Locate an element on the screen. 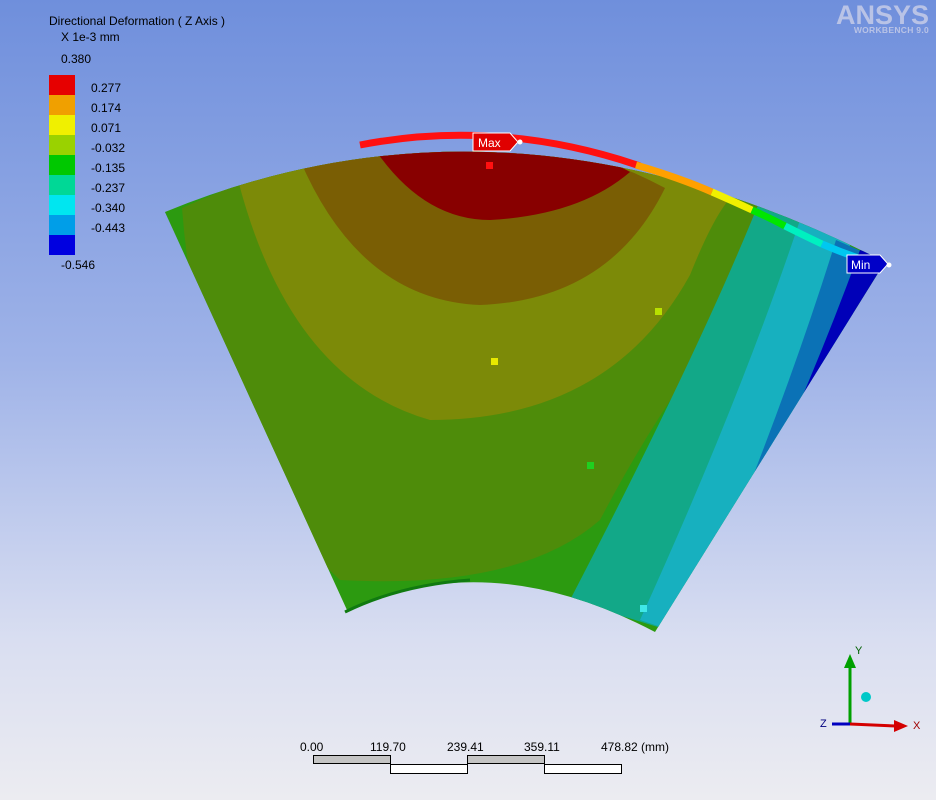 The width and height of the screenshot is (936, 800). logo-brand: ANSYS is located at coordinates (883, 15).